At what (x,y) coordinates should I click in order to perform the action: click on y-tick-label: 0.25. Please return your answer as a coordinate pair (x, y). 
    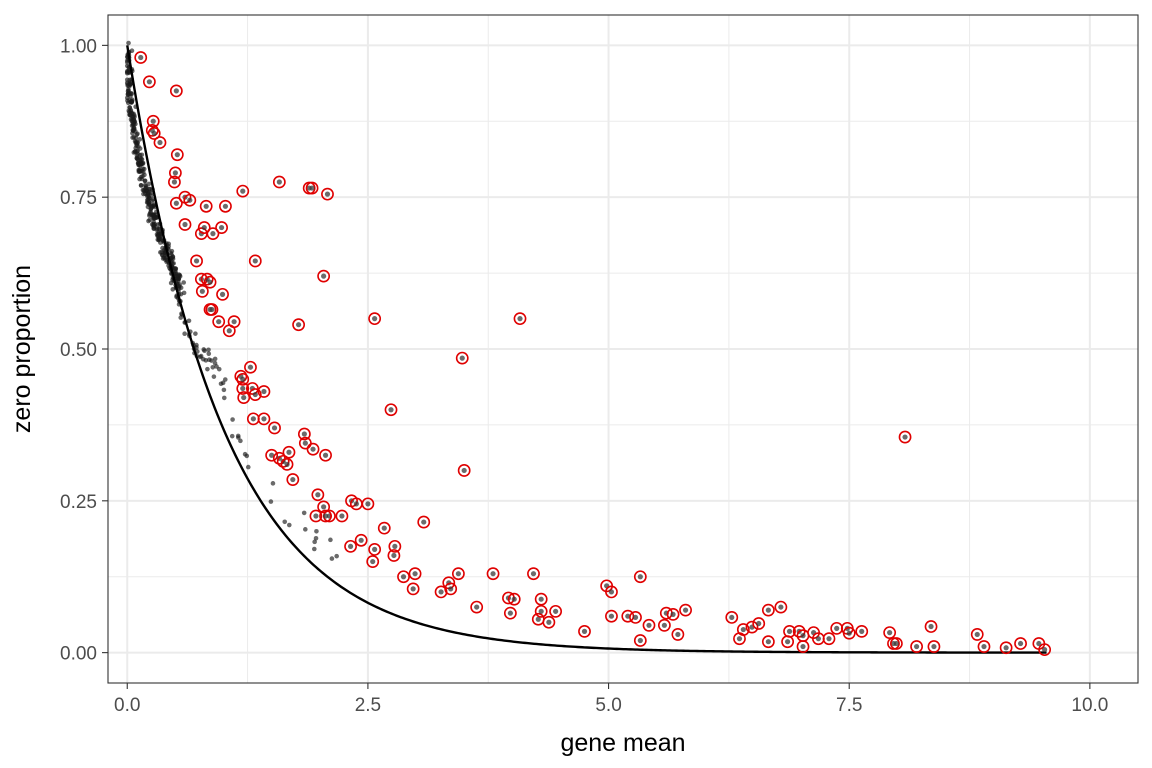
    Looking at the image, I should click on (78, 502).